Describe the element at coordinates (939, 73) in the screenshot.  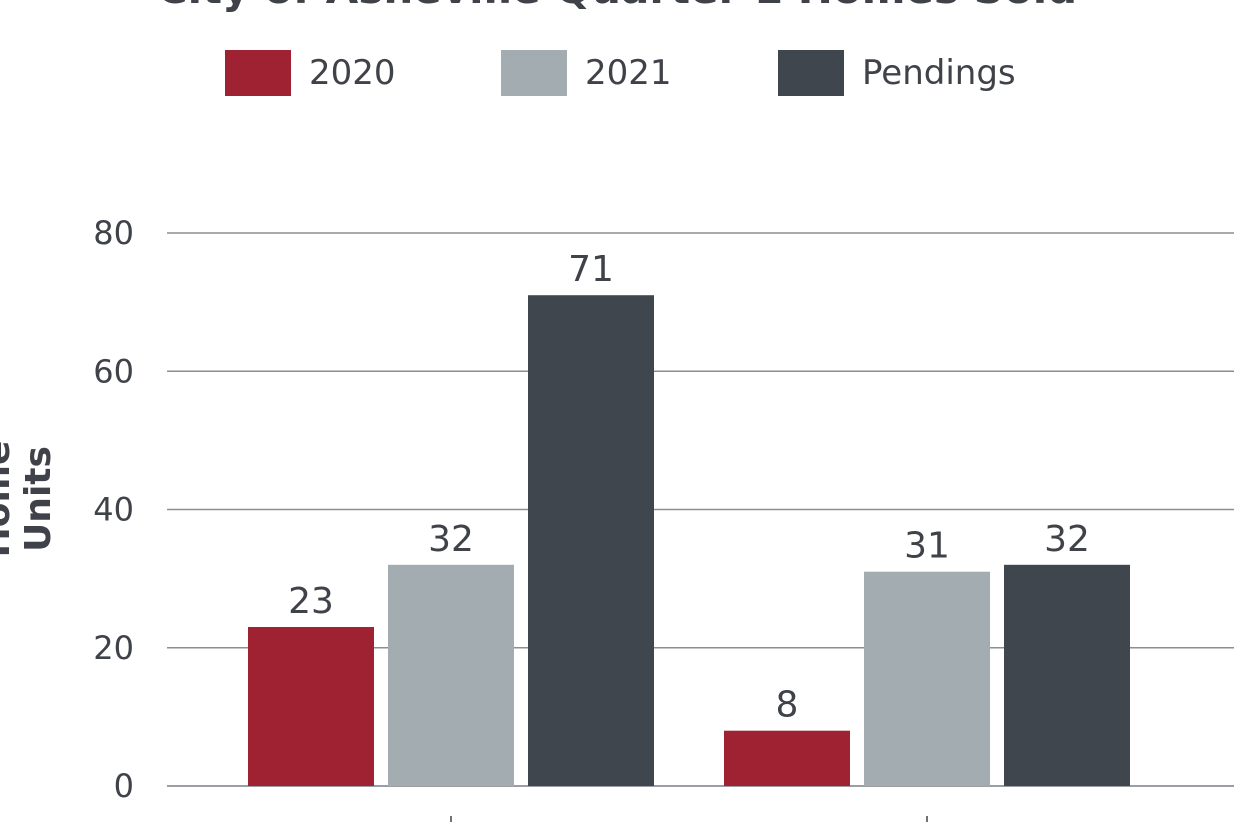
I see `legend-label-pendings: Pendings` at that location.